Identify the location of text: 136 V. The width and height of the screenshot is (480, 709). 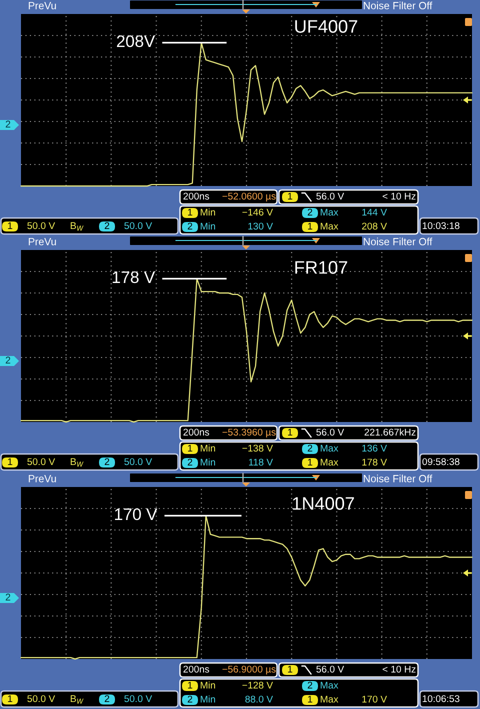
(374, 448).